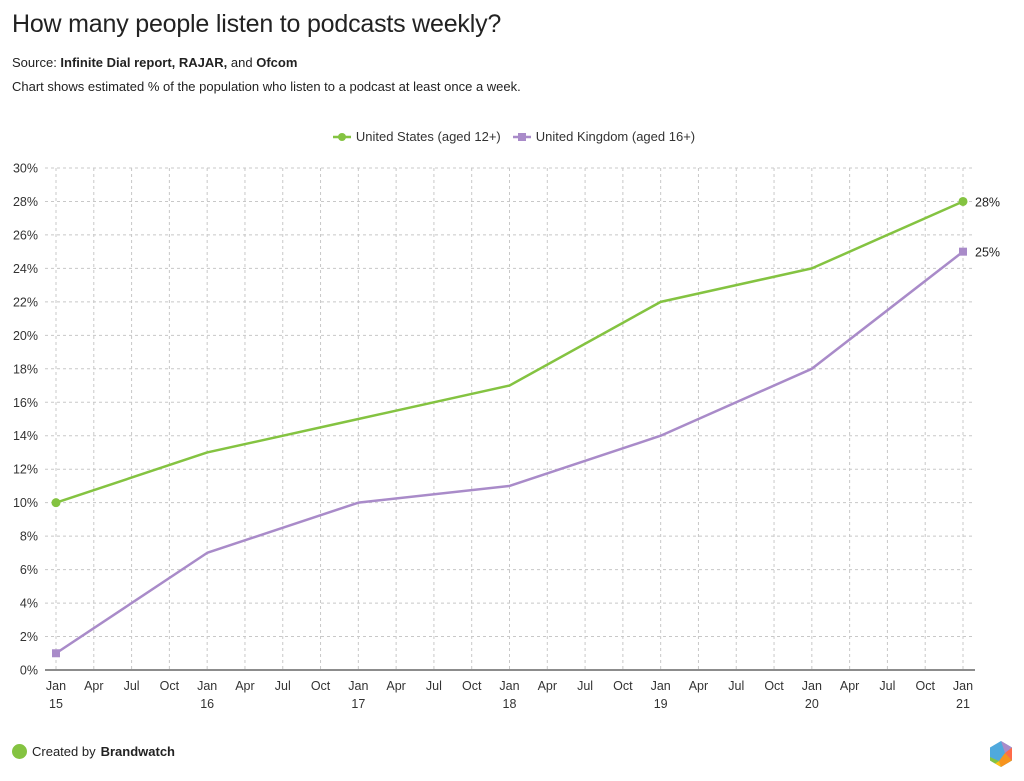 The image size is (1024, 781). I want to click on y-tick-label: 8%, so click(29, 537).